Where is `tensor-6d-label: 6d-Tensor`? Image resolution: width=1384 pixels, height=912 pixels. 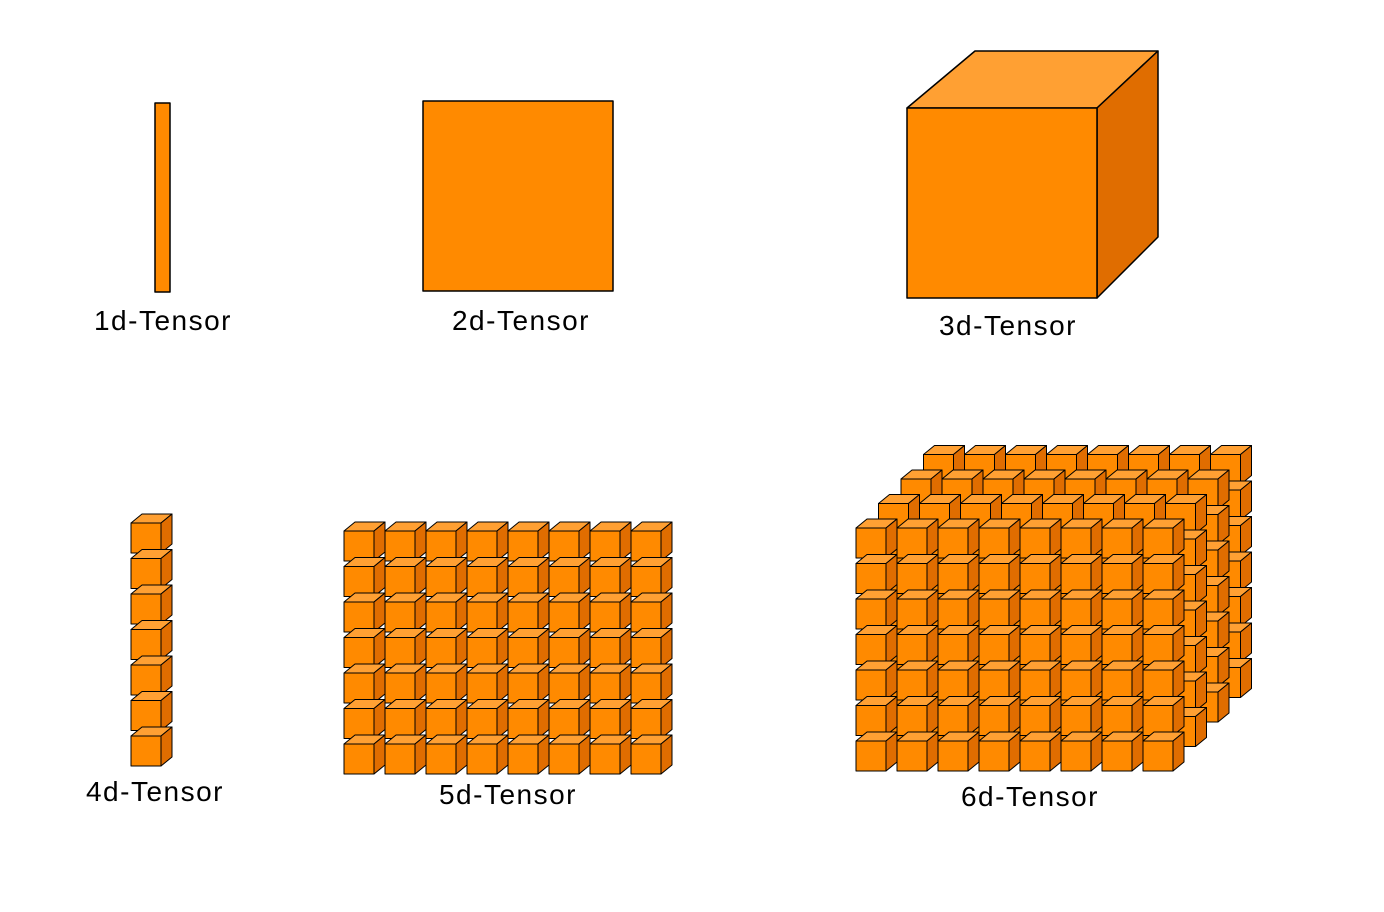 tensor-6d-label: 6d-Tensor is located at coordinates (1030, 796).